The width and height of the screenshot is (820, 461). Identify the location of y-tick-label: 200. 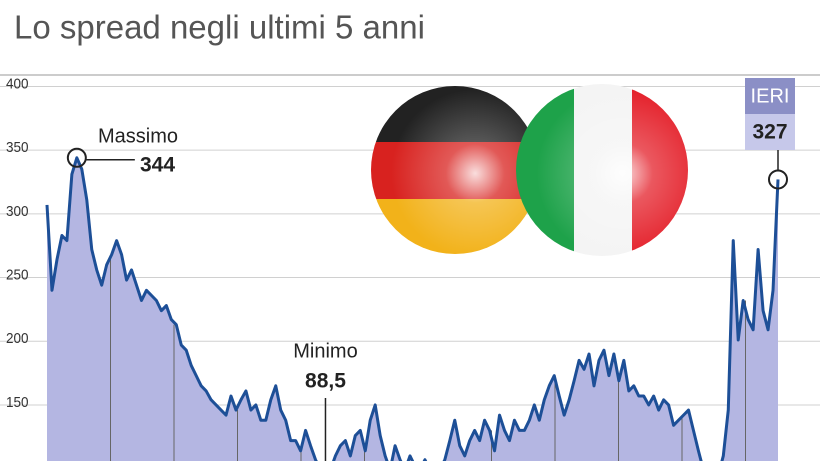
(17, 339).